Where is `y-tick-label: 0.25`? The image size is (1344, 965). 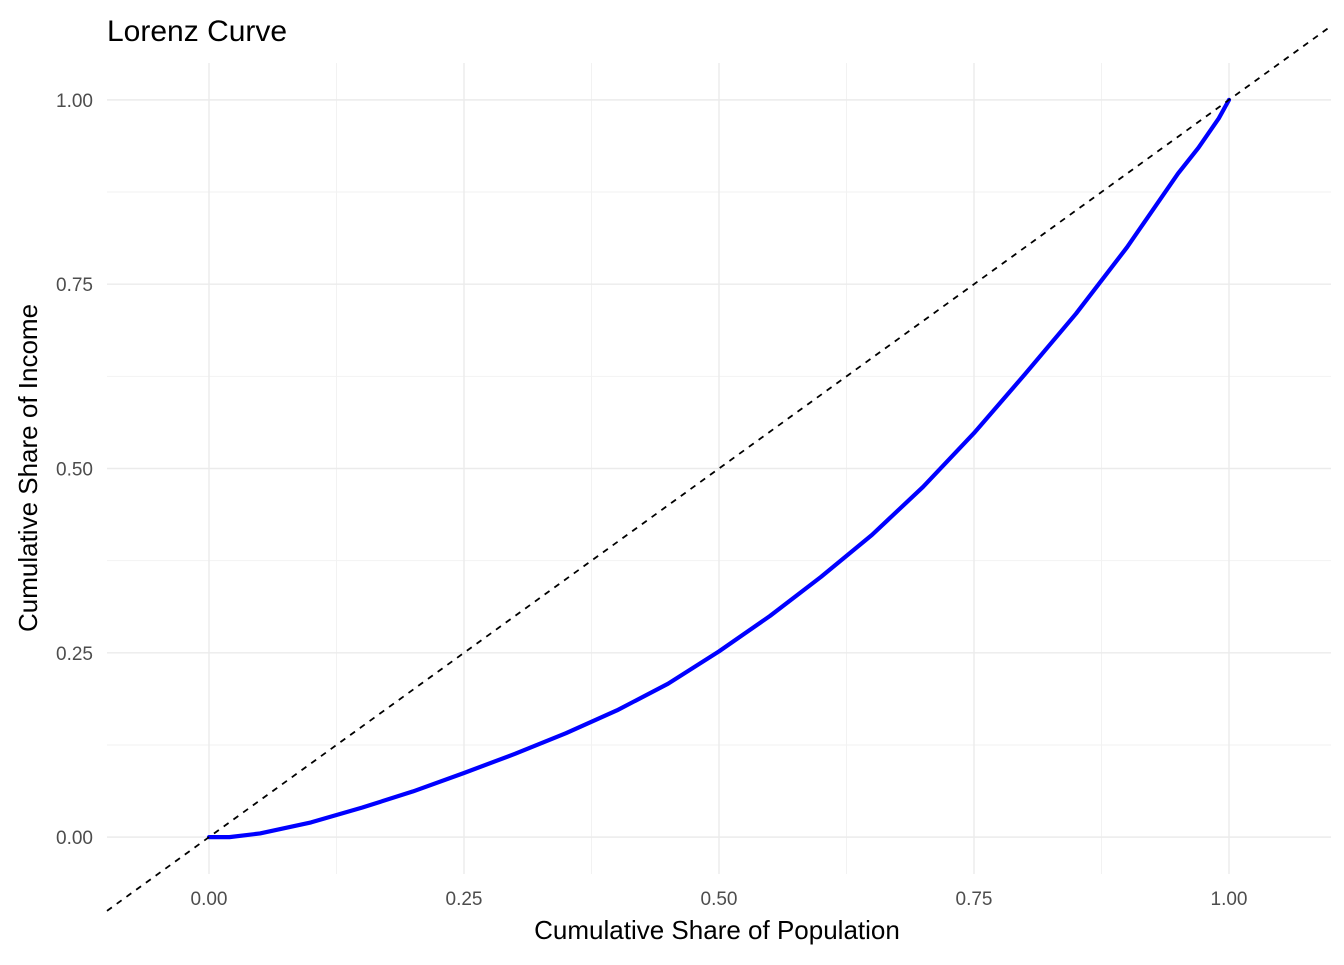 y-tick-label: 0.25 is located at coordinates (74, 654).